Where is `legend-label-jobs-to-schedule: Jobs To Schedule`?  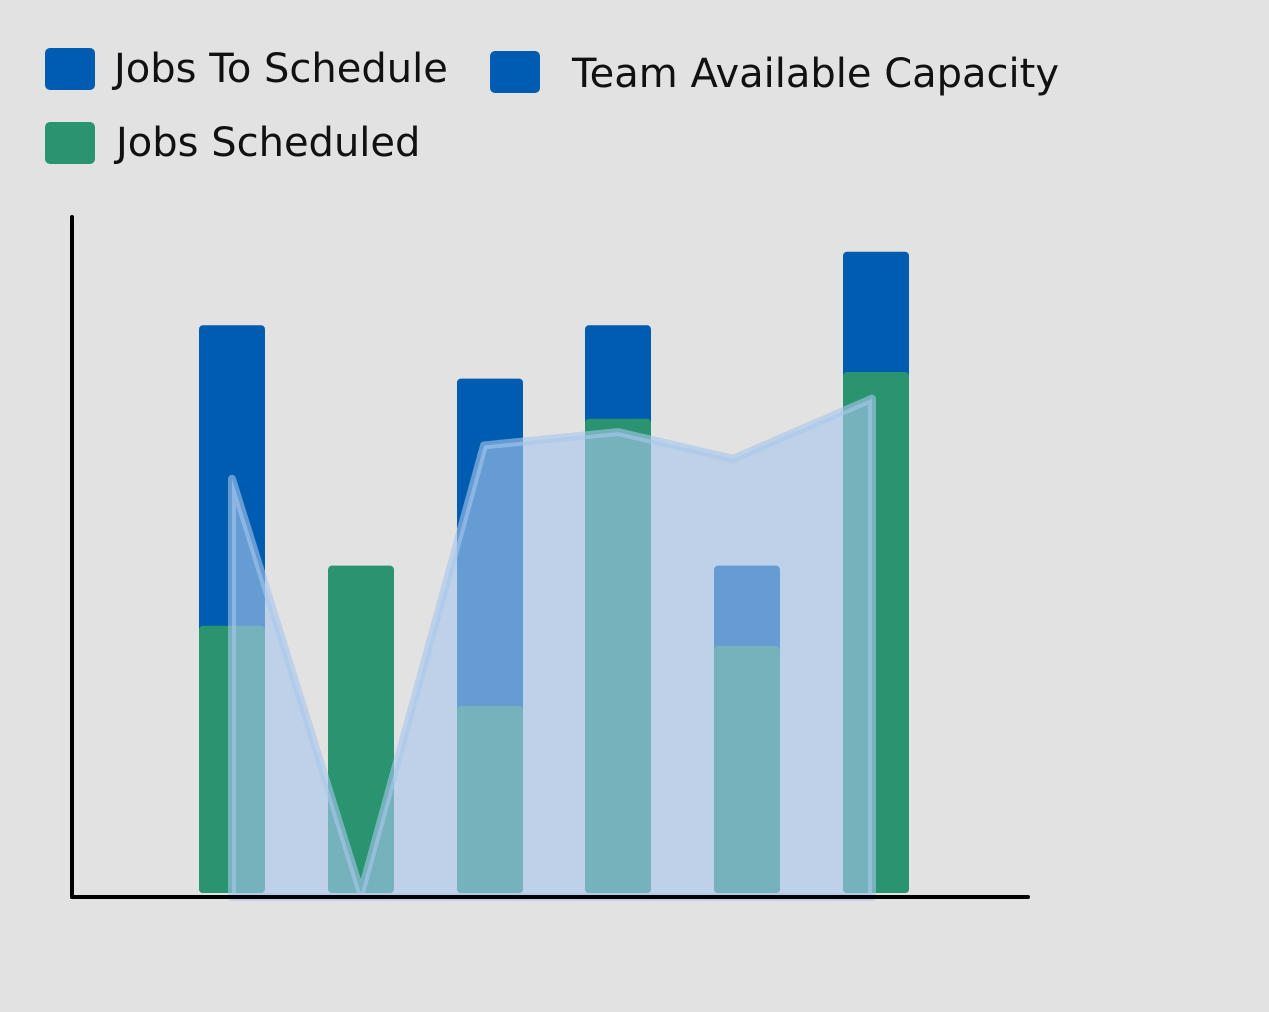
legend-label-jobs-to-schedule: Jobs To Schedule is located at coordinates (281, 69).